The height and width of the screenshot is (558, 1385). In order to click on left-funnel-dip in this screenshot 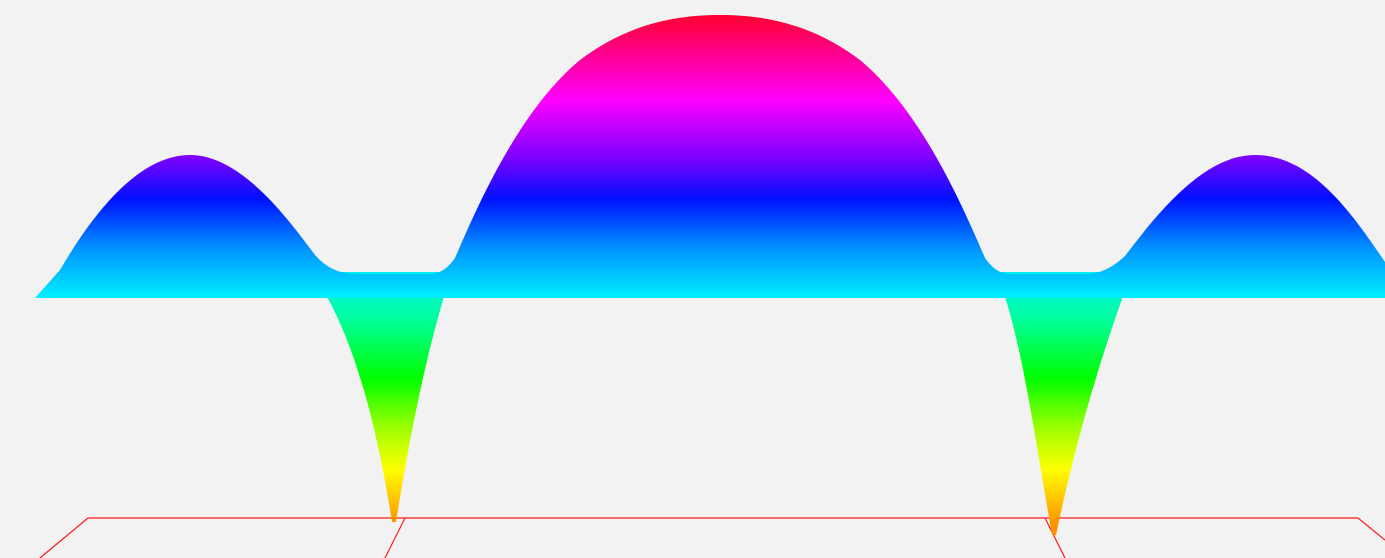, I will do `click(382, 397)`.